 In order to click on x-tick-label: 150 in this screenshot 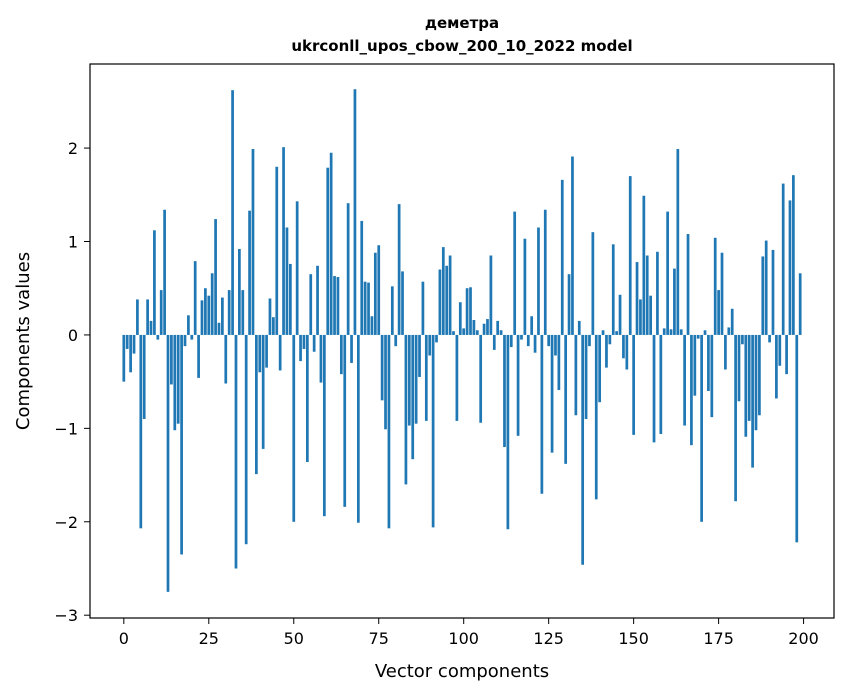, I will do `click(633, 638)`.